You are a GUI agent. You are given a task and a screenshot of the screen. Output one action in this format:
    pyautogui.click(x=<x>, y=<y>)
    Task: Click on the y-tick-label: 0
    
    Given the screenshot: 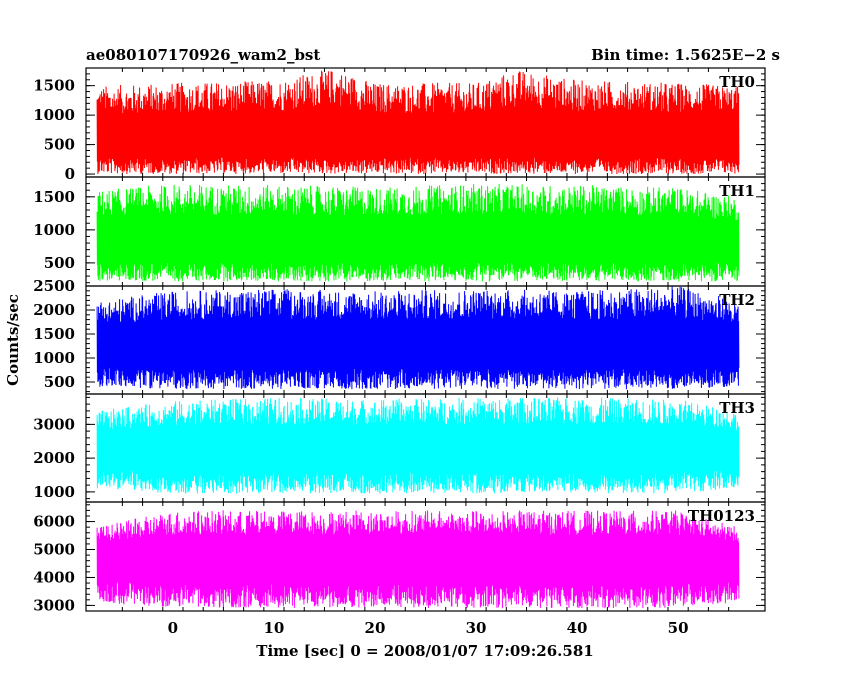 What is the action you would take?
    pyautogui.click(x=70, y=174)
    